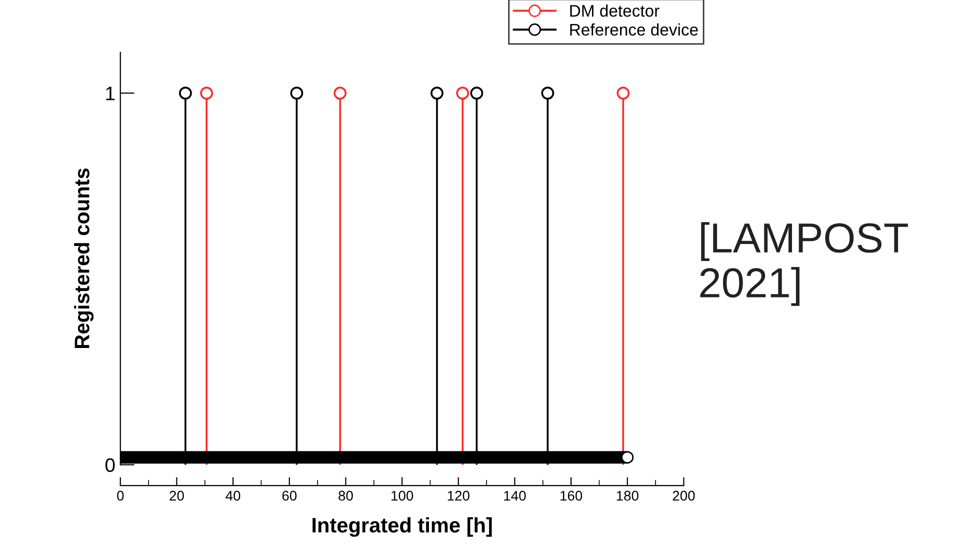 The width and height of the screenshot is (963, 550). Describe the element at coordinates (177, 495) in the screenshot. I see `x-tick-label: 20` at that location.